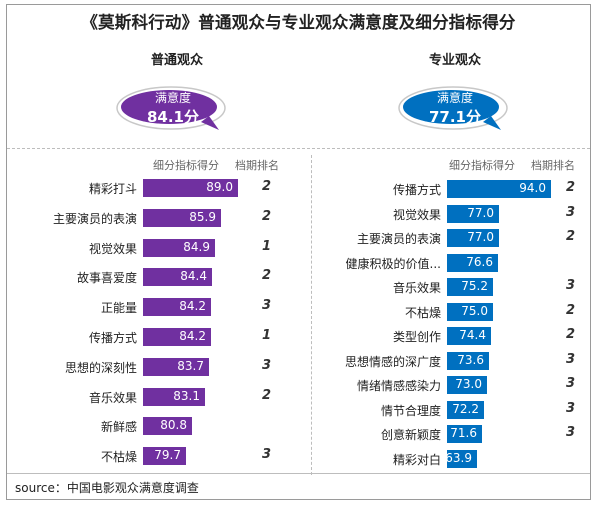  I want to click on professional-satisfaction-bubble: 满意度 77.1分, so click(454, 109).